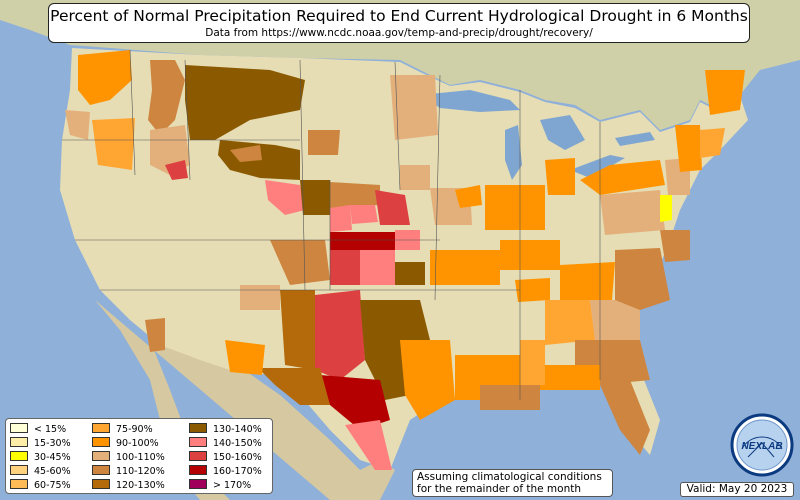 The width and height of the screenshot is (800, 500). Describe the element at coordinates (52, 471) in the screenshot. I see `legend-label: 45-60%` at that location.